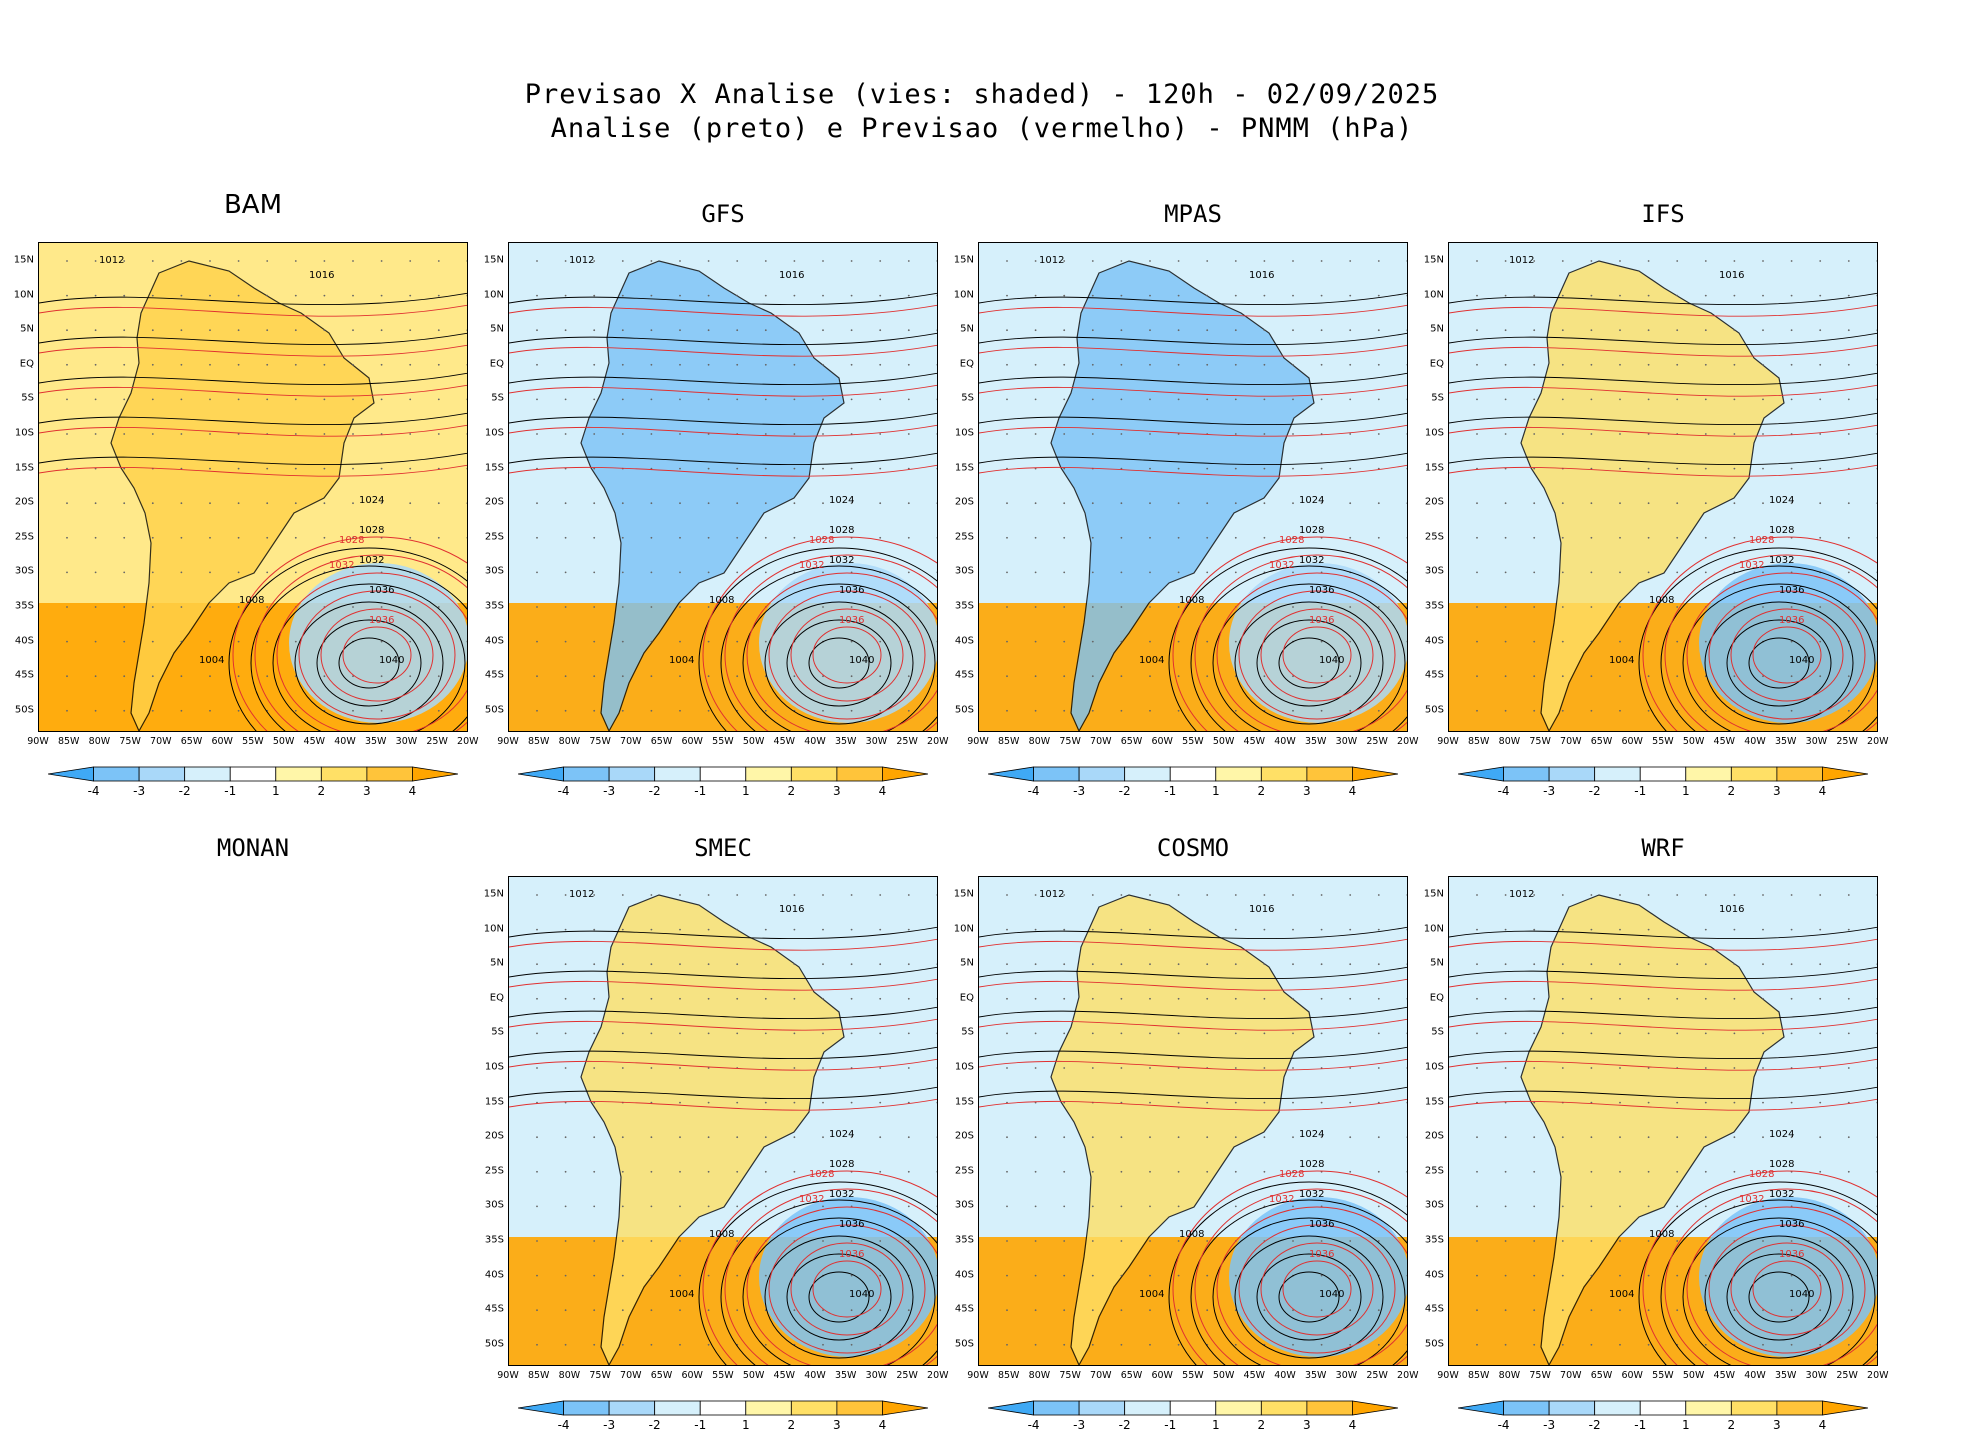  I want to click on lat-tick-label: 35S, so click(964, 606).